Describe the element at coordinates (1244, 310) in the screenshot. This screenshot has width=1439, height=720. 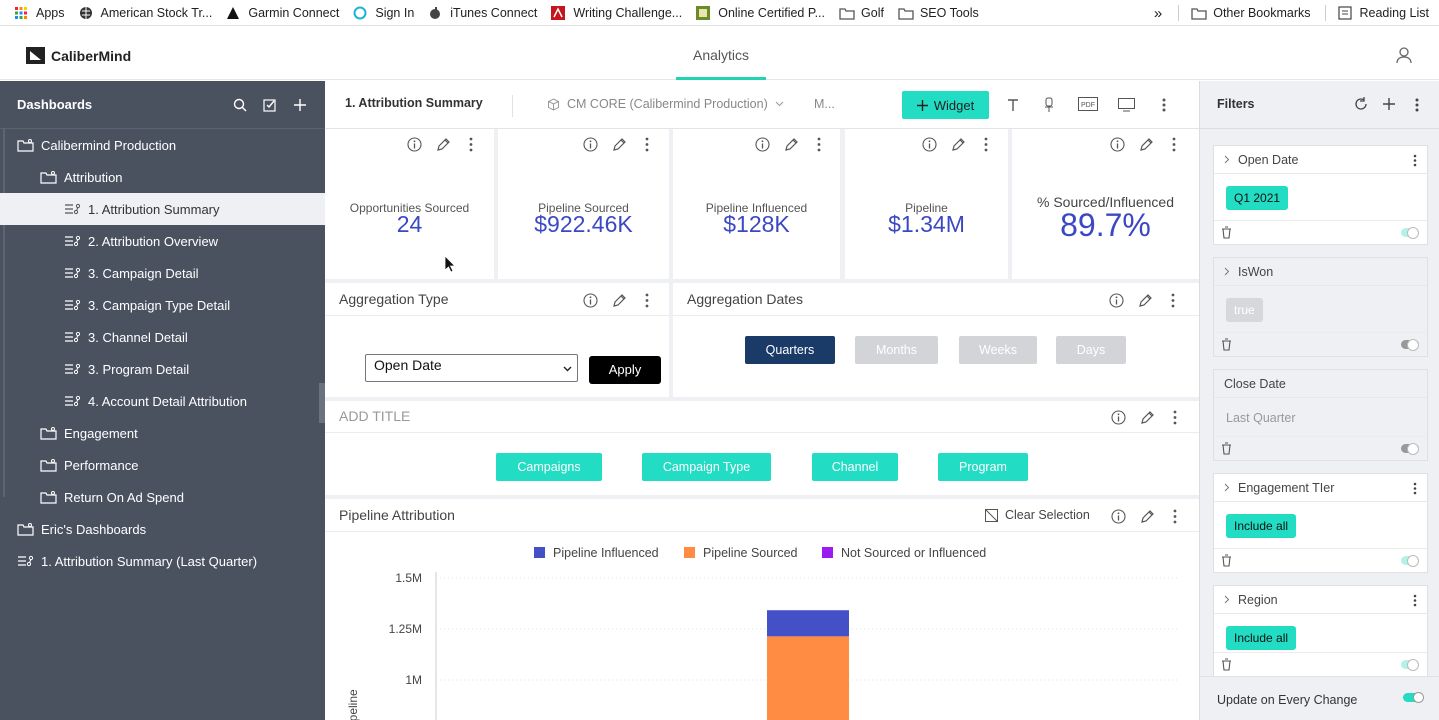
I see `filter-value-chip: true` at that location.